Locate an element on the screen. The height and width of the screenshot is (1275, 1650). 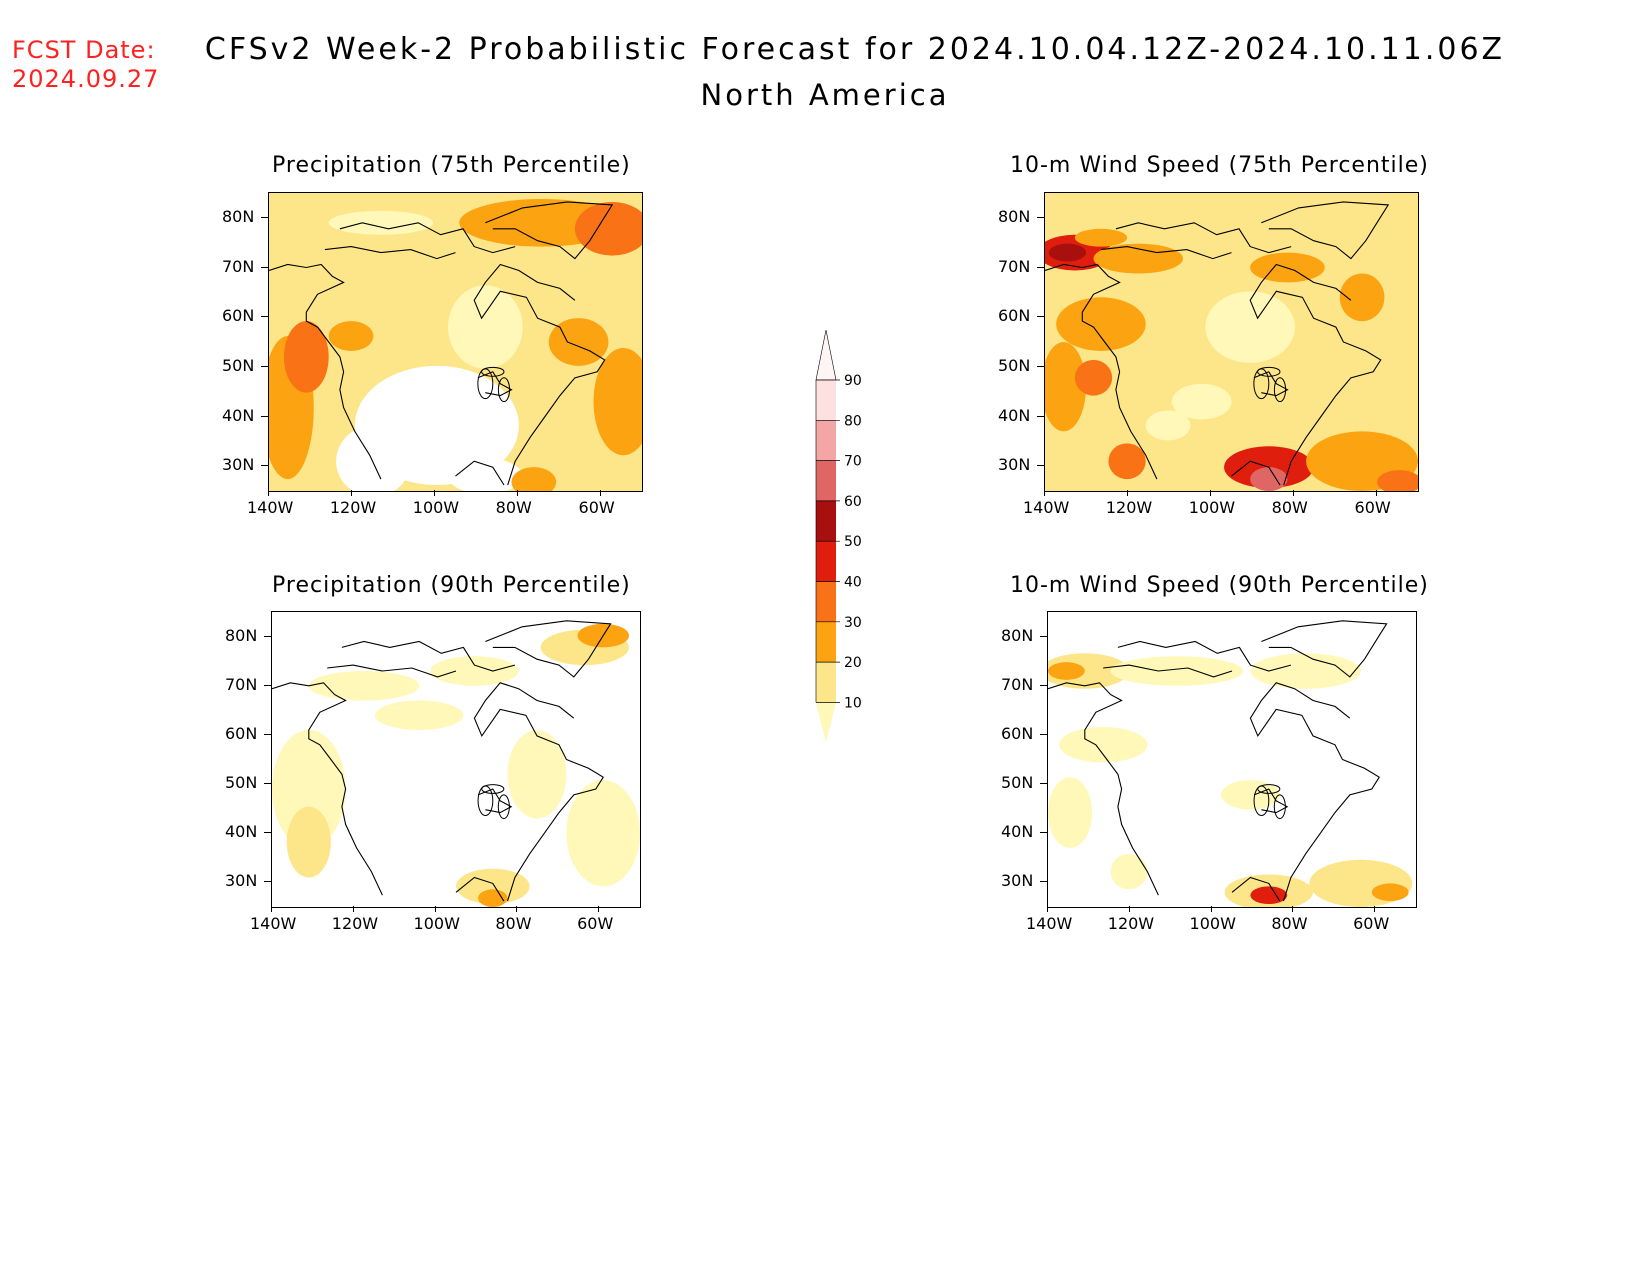
lat-tick-label: 70N is located at coordinates (241, 684).